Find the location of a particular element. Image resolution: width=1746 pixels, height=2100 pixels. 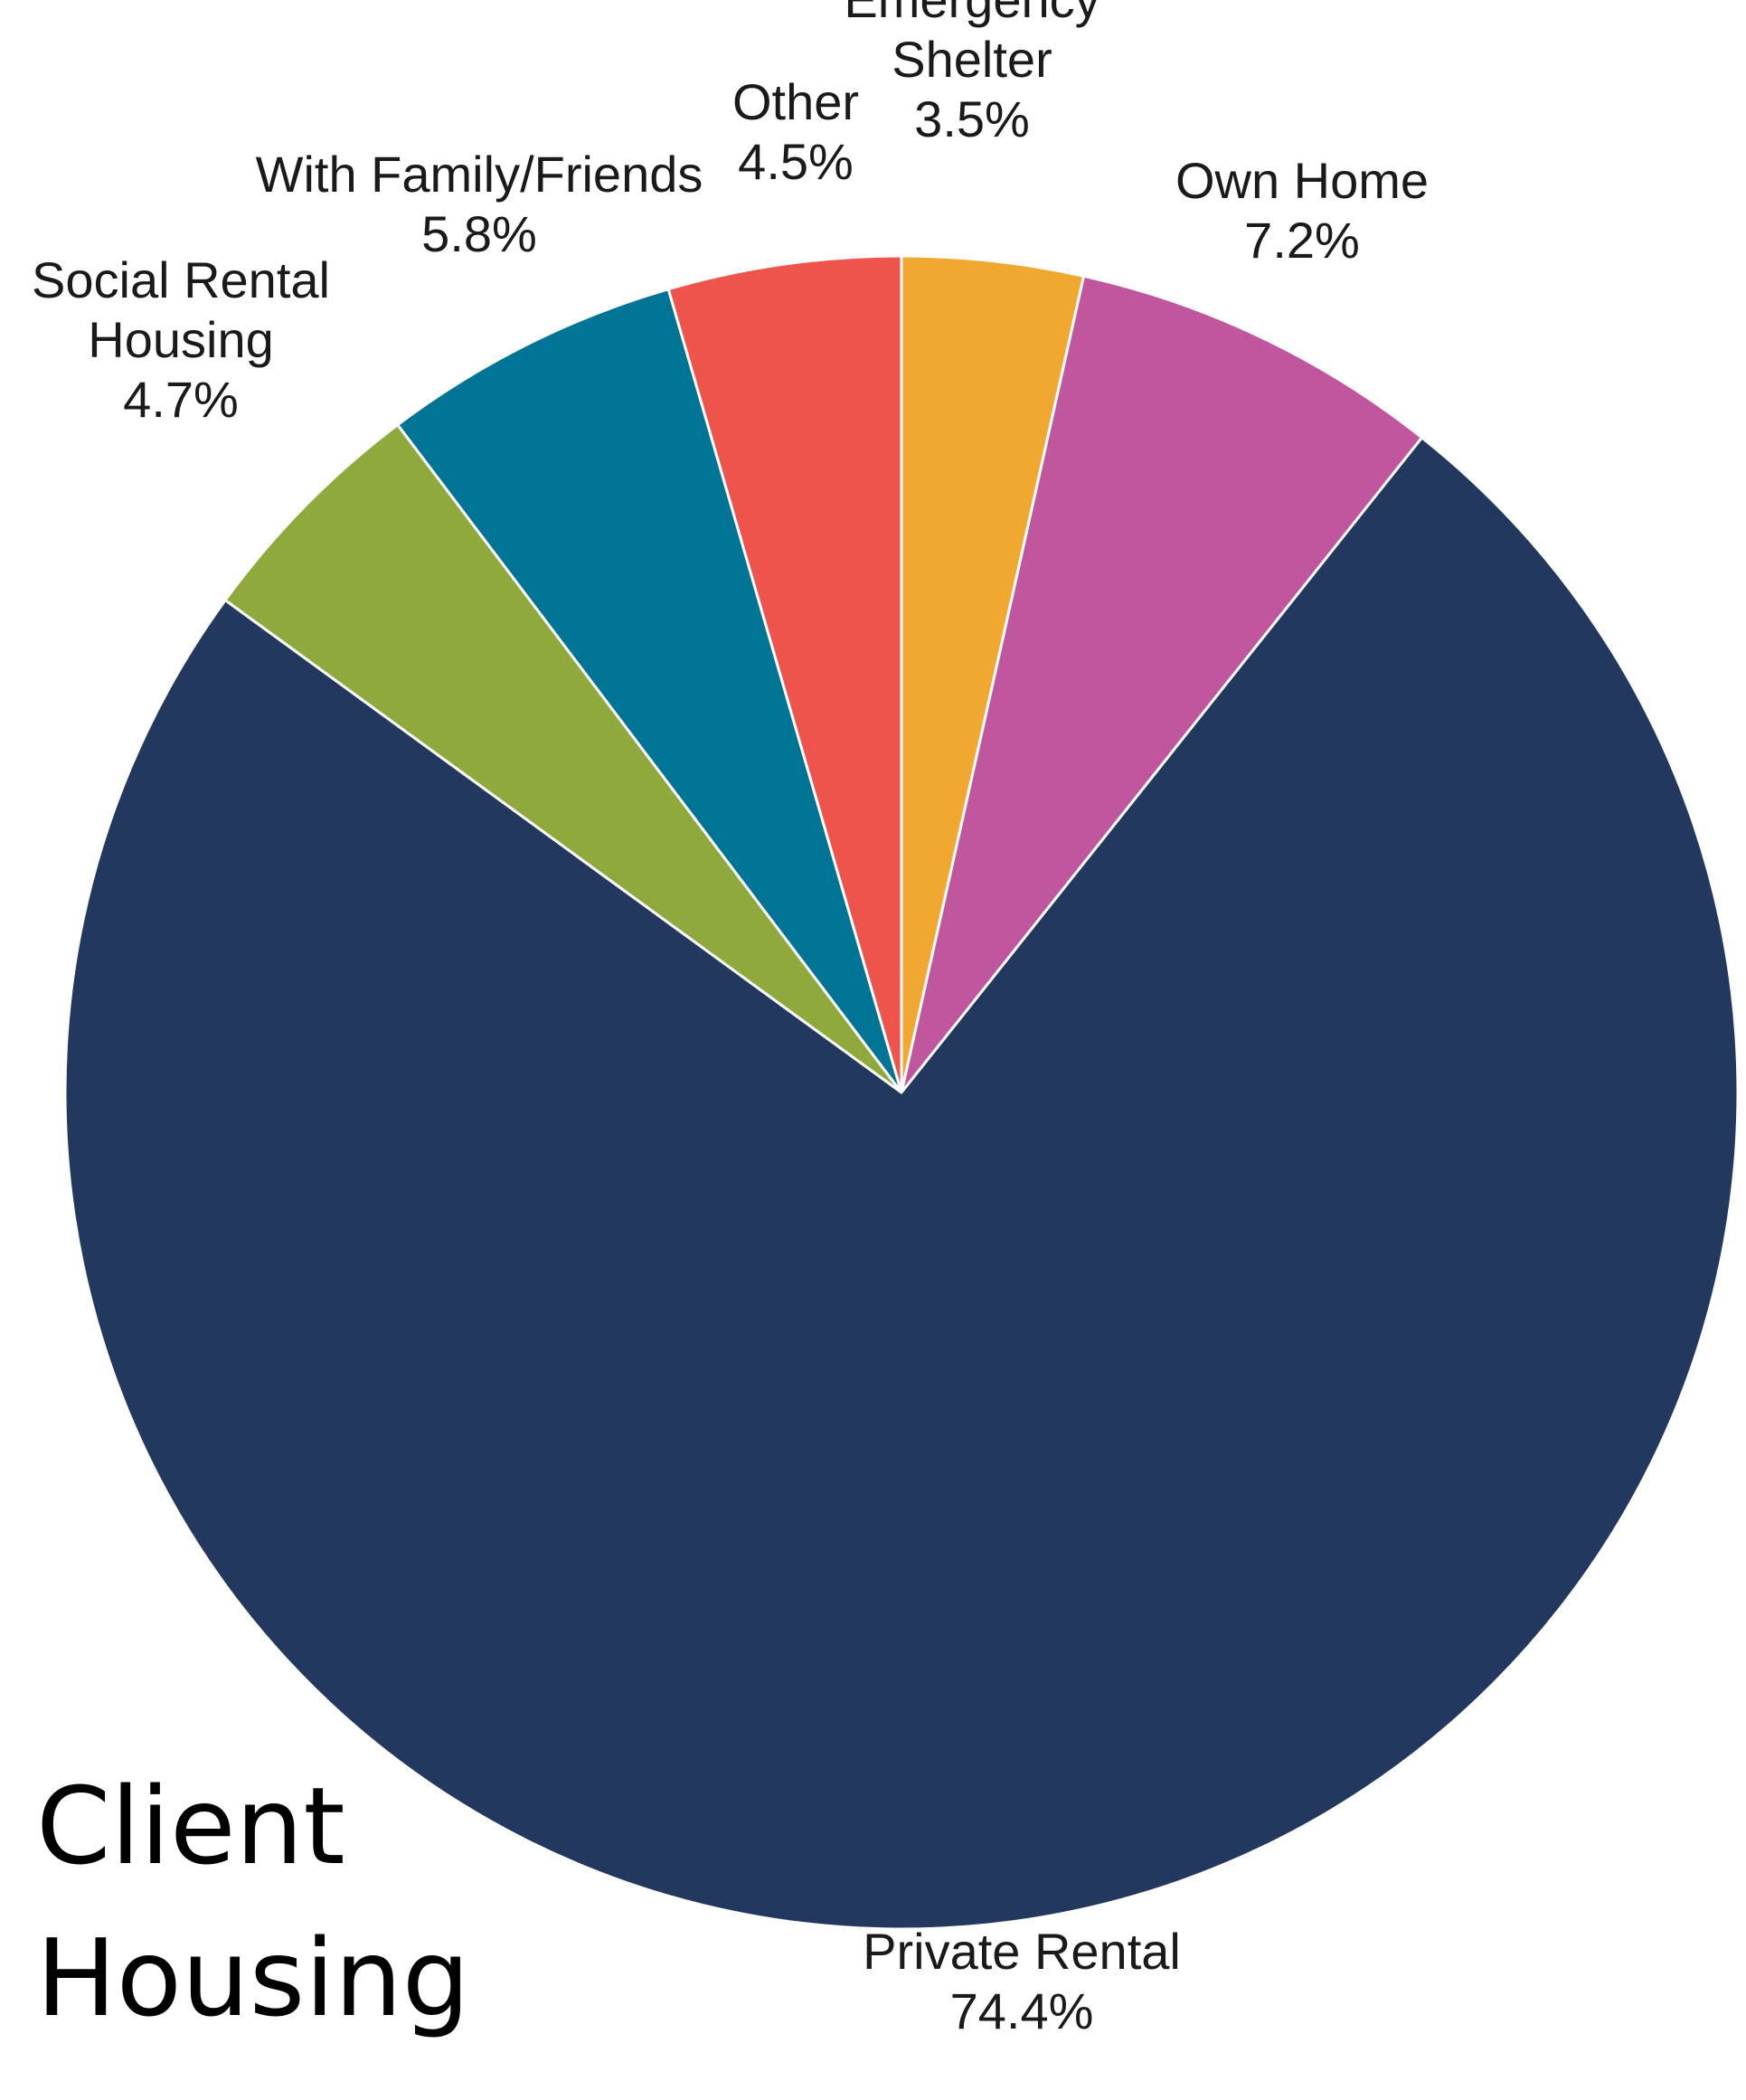

slice-value-label: 5.8% is located at coordinates (479, 233).